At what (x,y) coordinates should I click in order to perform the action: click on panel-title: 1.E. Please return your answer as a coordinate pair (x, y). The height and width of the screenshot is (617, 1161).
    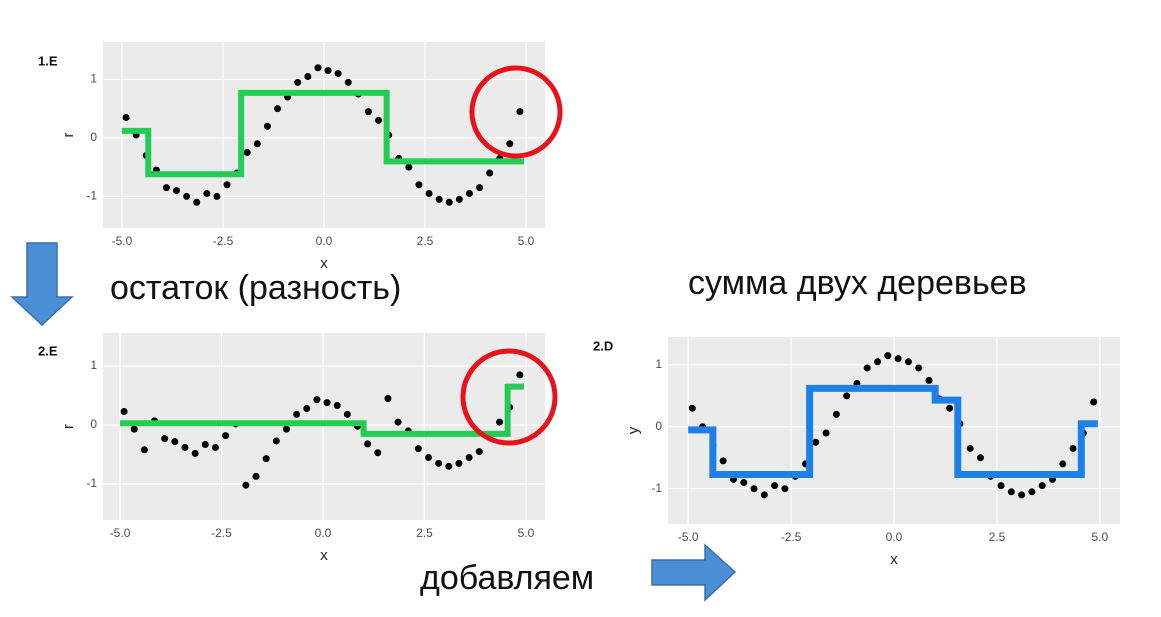
    Looking at the image, I should click on (48, 60).